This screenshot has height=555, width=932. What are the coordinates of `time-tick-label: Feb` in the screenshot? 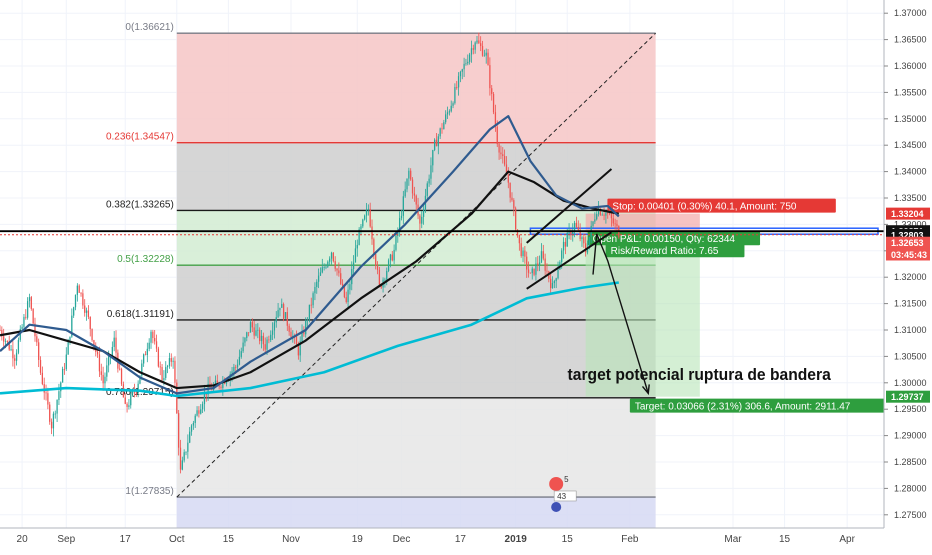 It's located at (630, 539).